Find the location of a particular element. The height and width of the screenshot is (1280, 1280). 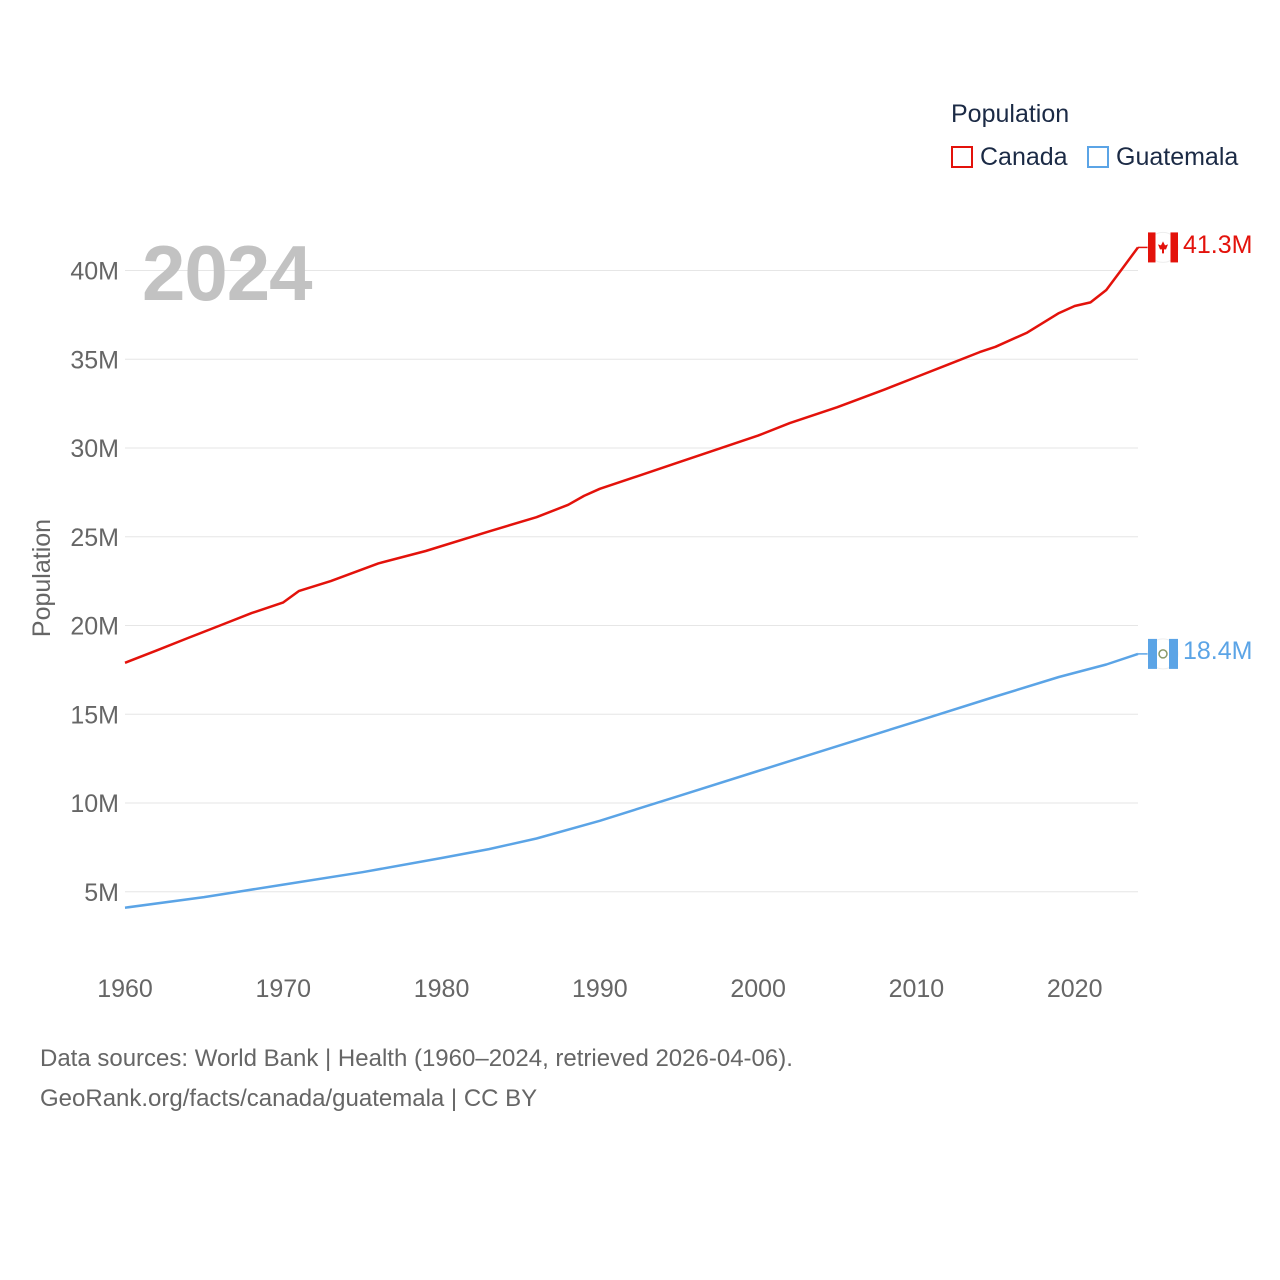

y-tick-label-30M: 30M is located at coordinates (94, 449).